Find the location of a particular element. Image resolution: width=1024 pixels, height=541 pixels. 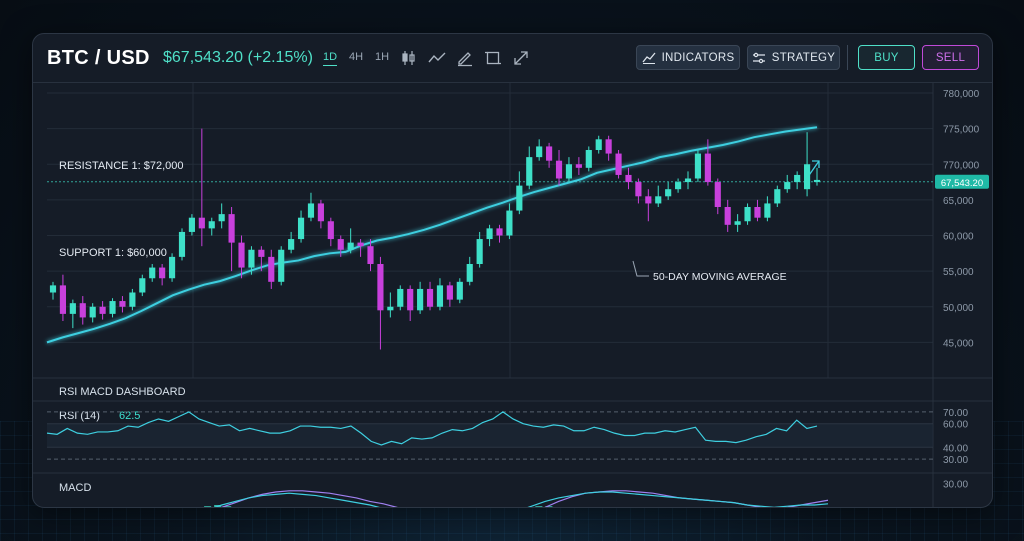

ma-label: 50-DAY MOVING AVERAGE is located at coordinates (720, 277).